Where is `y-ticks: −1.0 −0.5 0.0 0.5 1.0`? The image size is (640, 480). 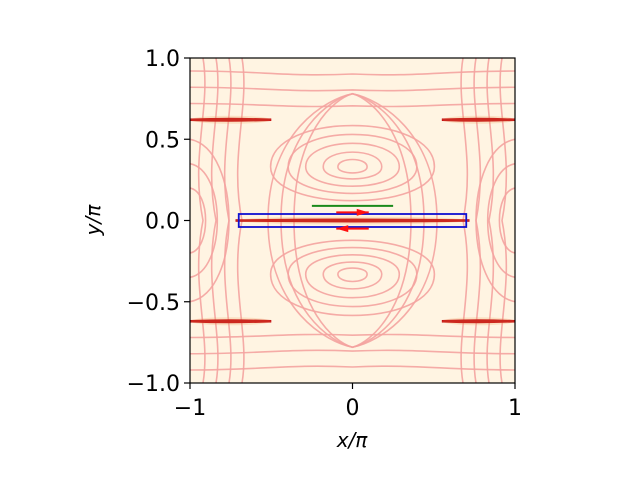
y-ticks: −1.0 −0.5 0.0 0.5 1.0 is located at coordinates (158, 222).